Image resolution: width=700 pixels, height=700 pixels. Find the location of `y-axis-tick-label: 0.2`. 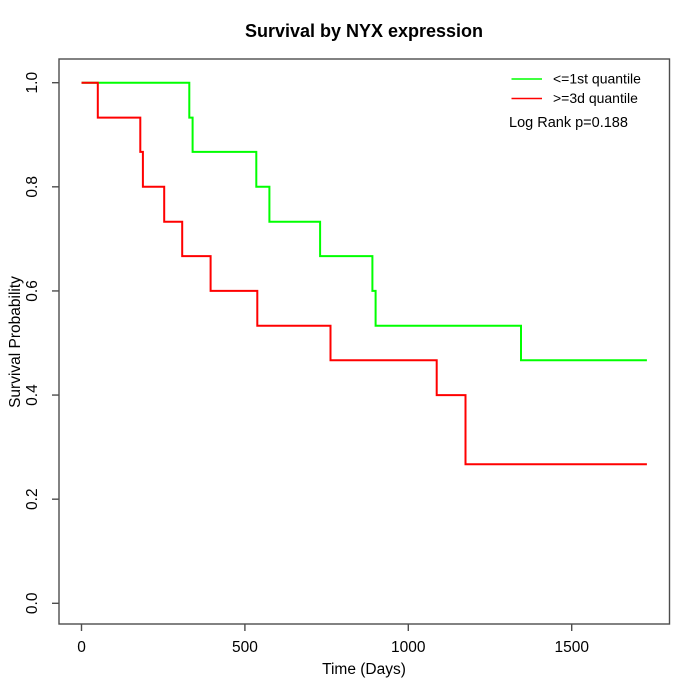

y-axis-tick-label: 0.2 is located at coordinates (32, 499).